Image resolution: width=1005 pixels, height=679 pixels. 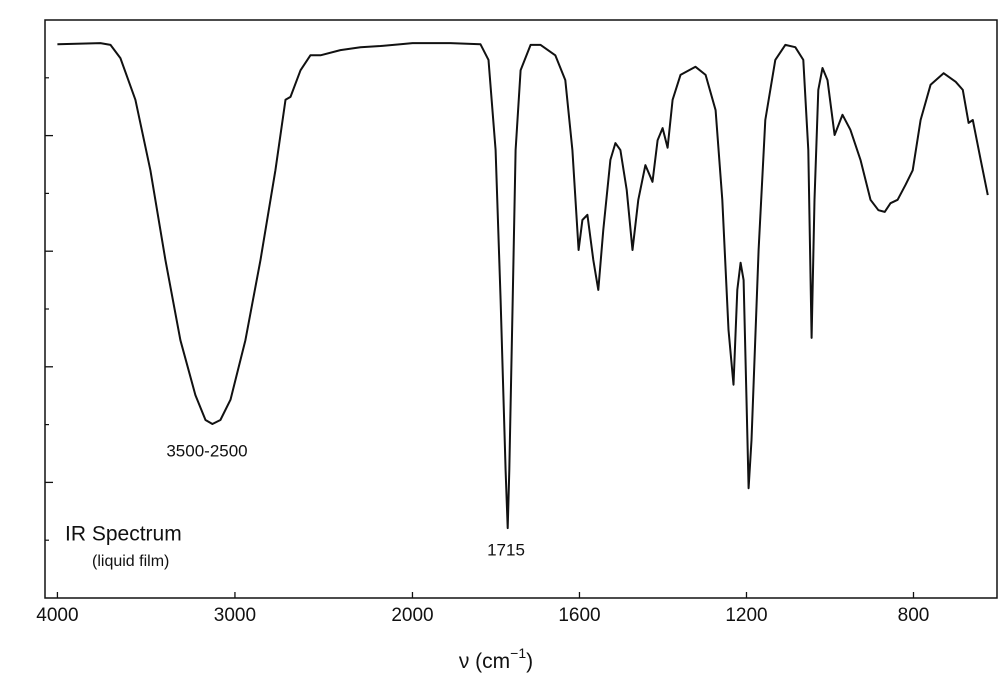 I want to click on x-axis-label-part: ν (cm, so click(x=484, y=661).